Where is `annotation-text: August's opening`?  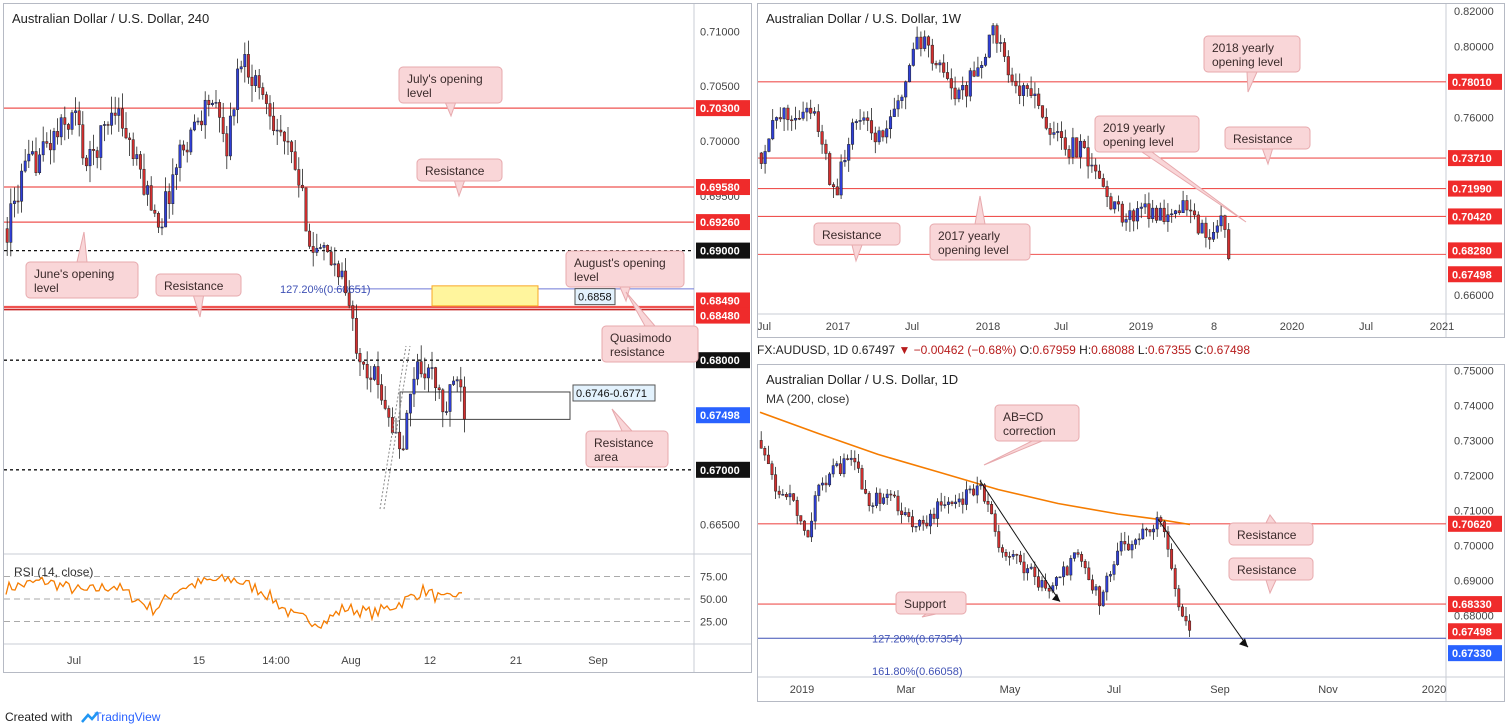 annotation-text: August's opening is located at coordinates (620, 263).